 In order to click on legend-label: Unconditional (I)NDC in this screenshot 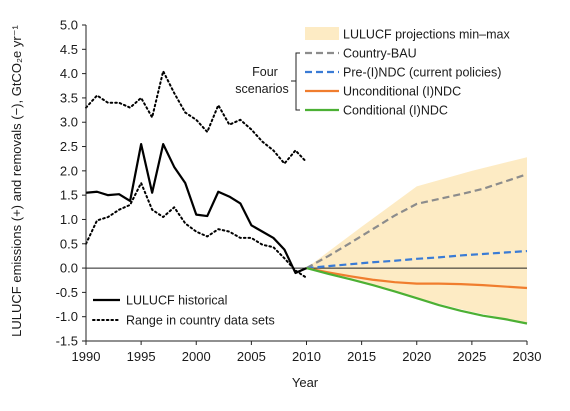, I will do `click(402, 92)`.